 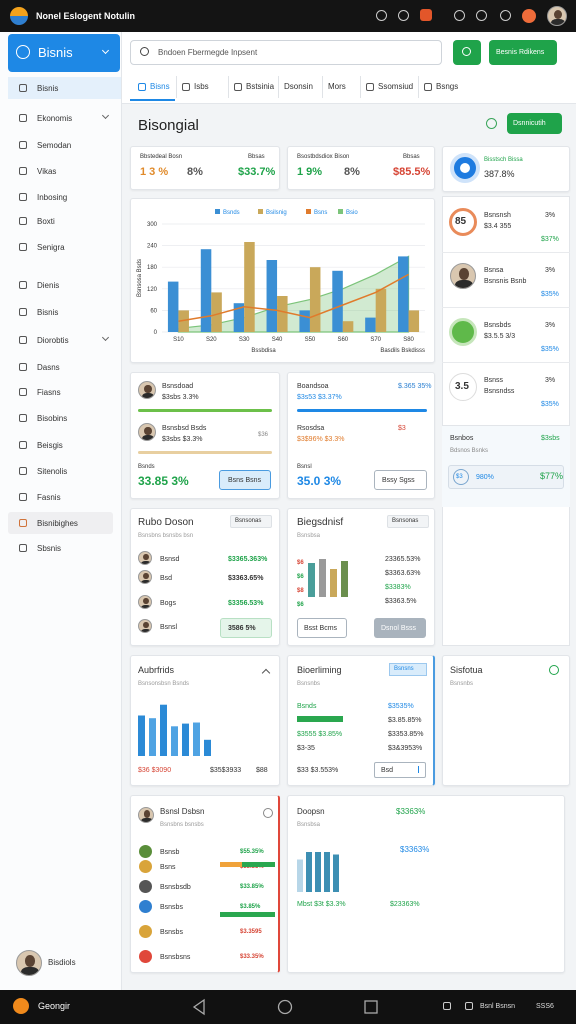 I want to click on notification-icon, so click(x=426, y=15).